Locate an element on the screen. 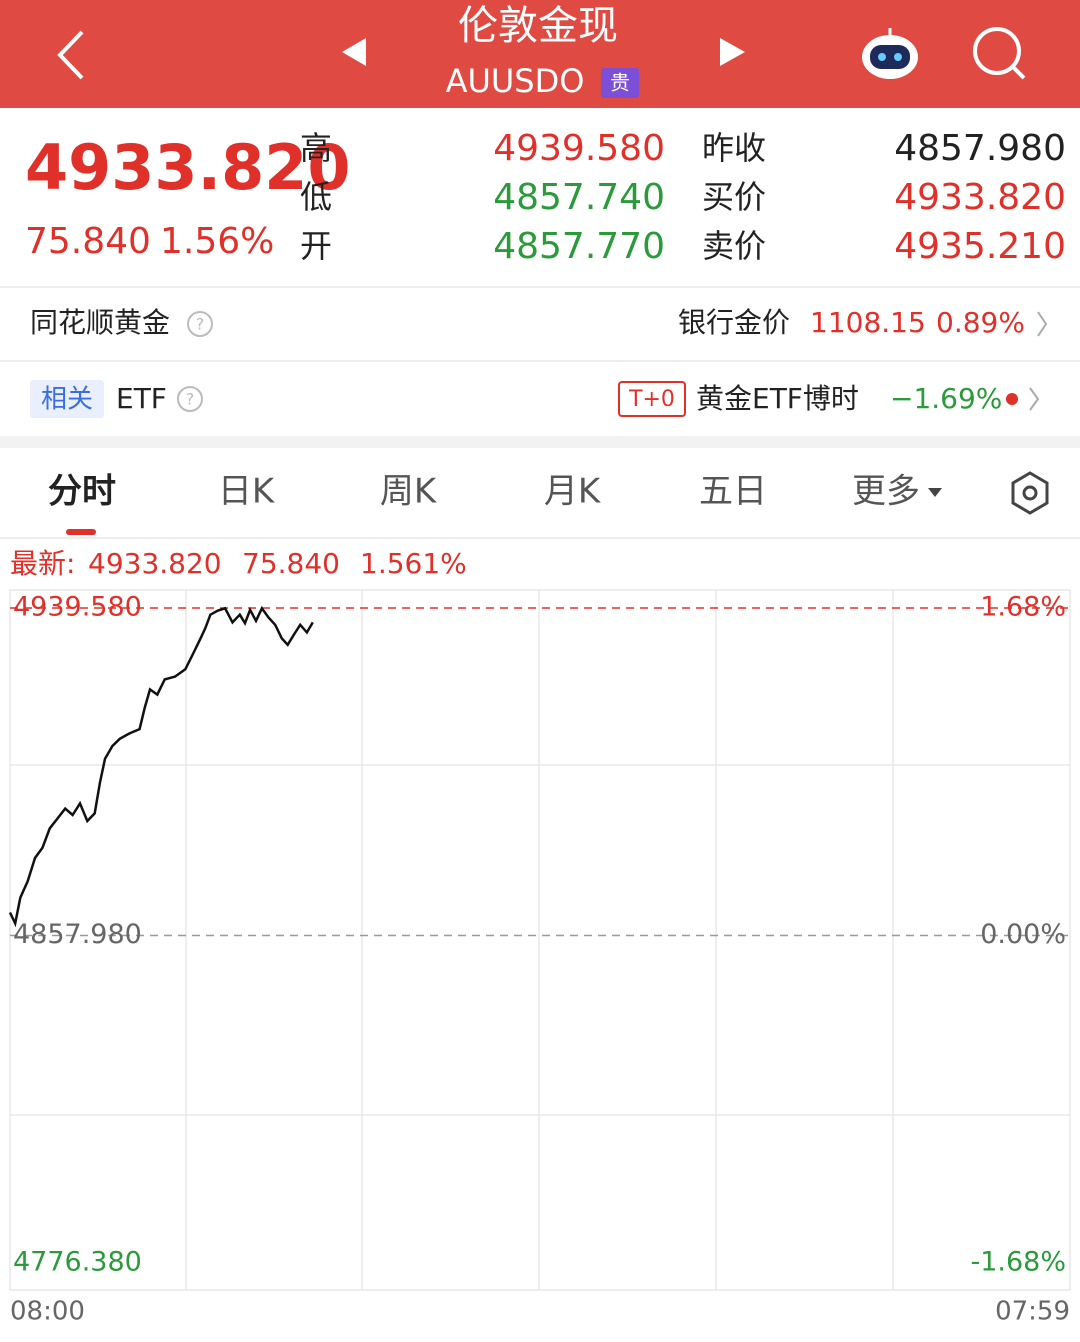 This screenshot has width=1080, height=1342. stat-label: 昨收 is located at coordinates (734, 148).